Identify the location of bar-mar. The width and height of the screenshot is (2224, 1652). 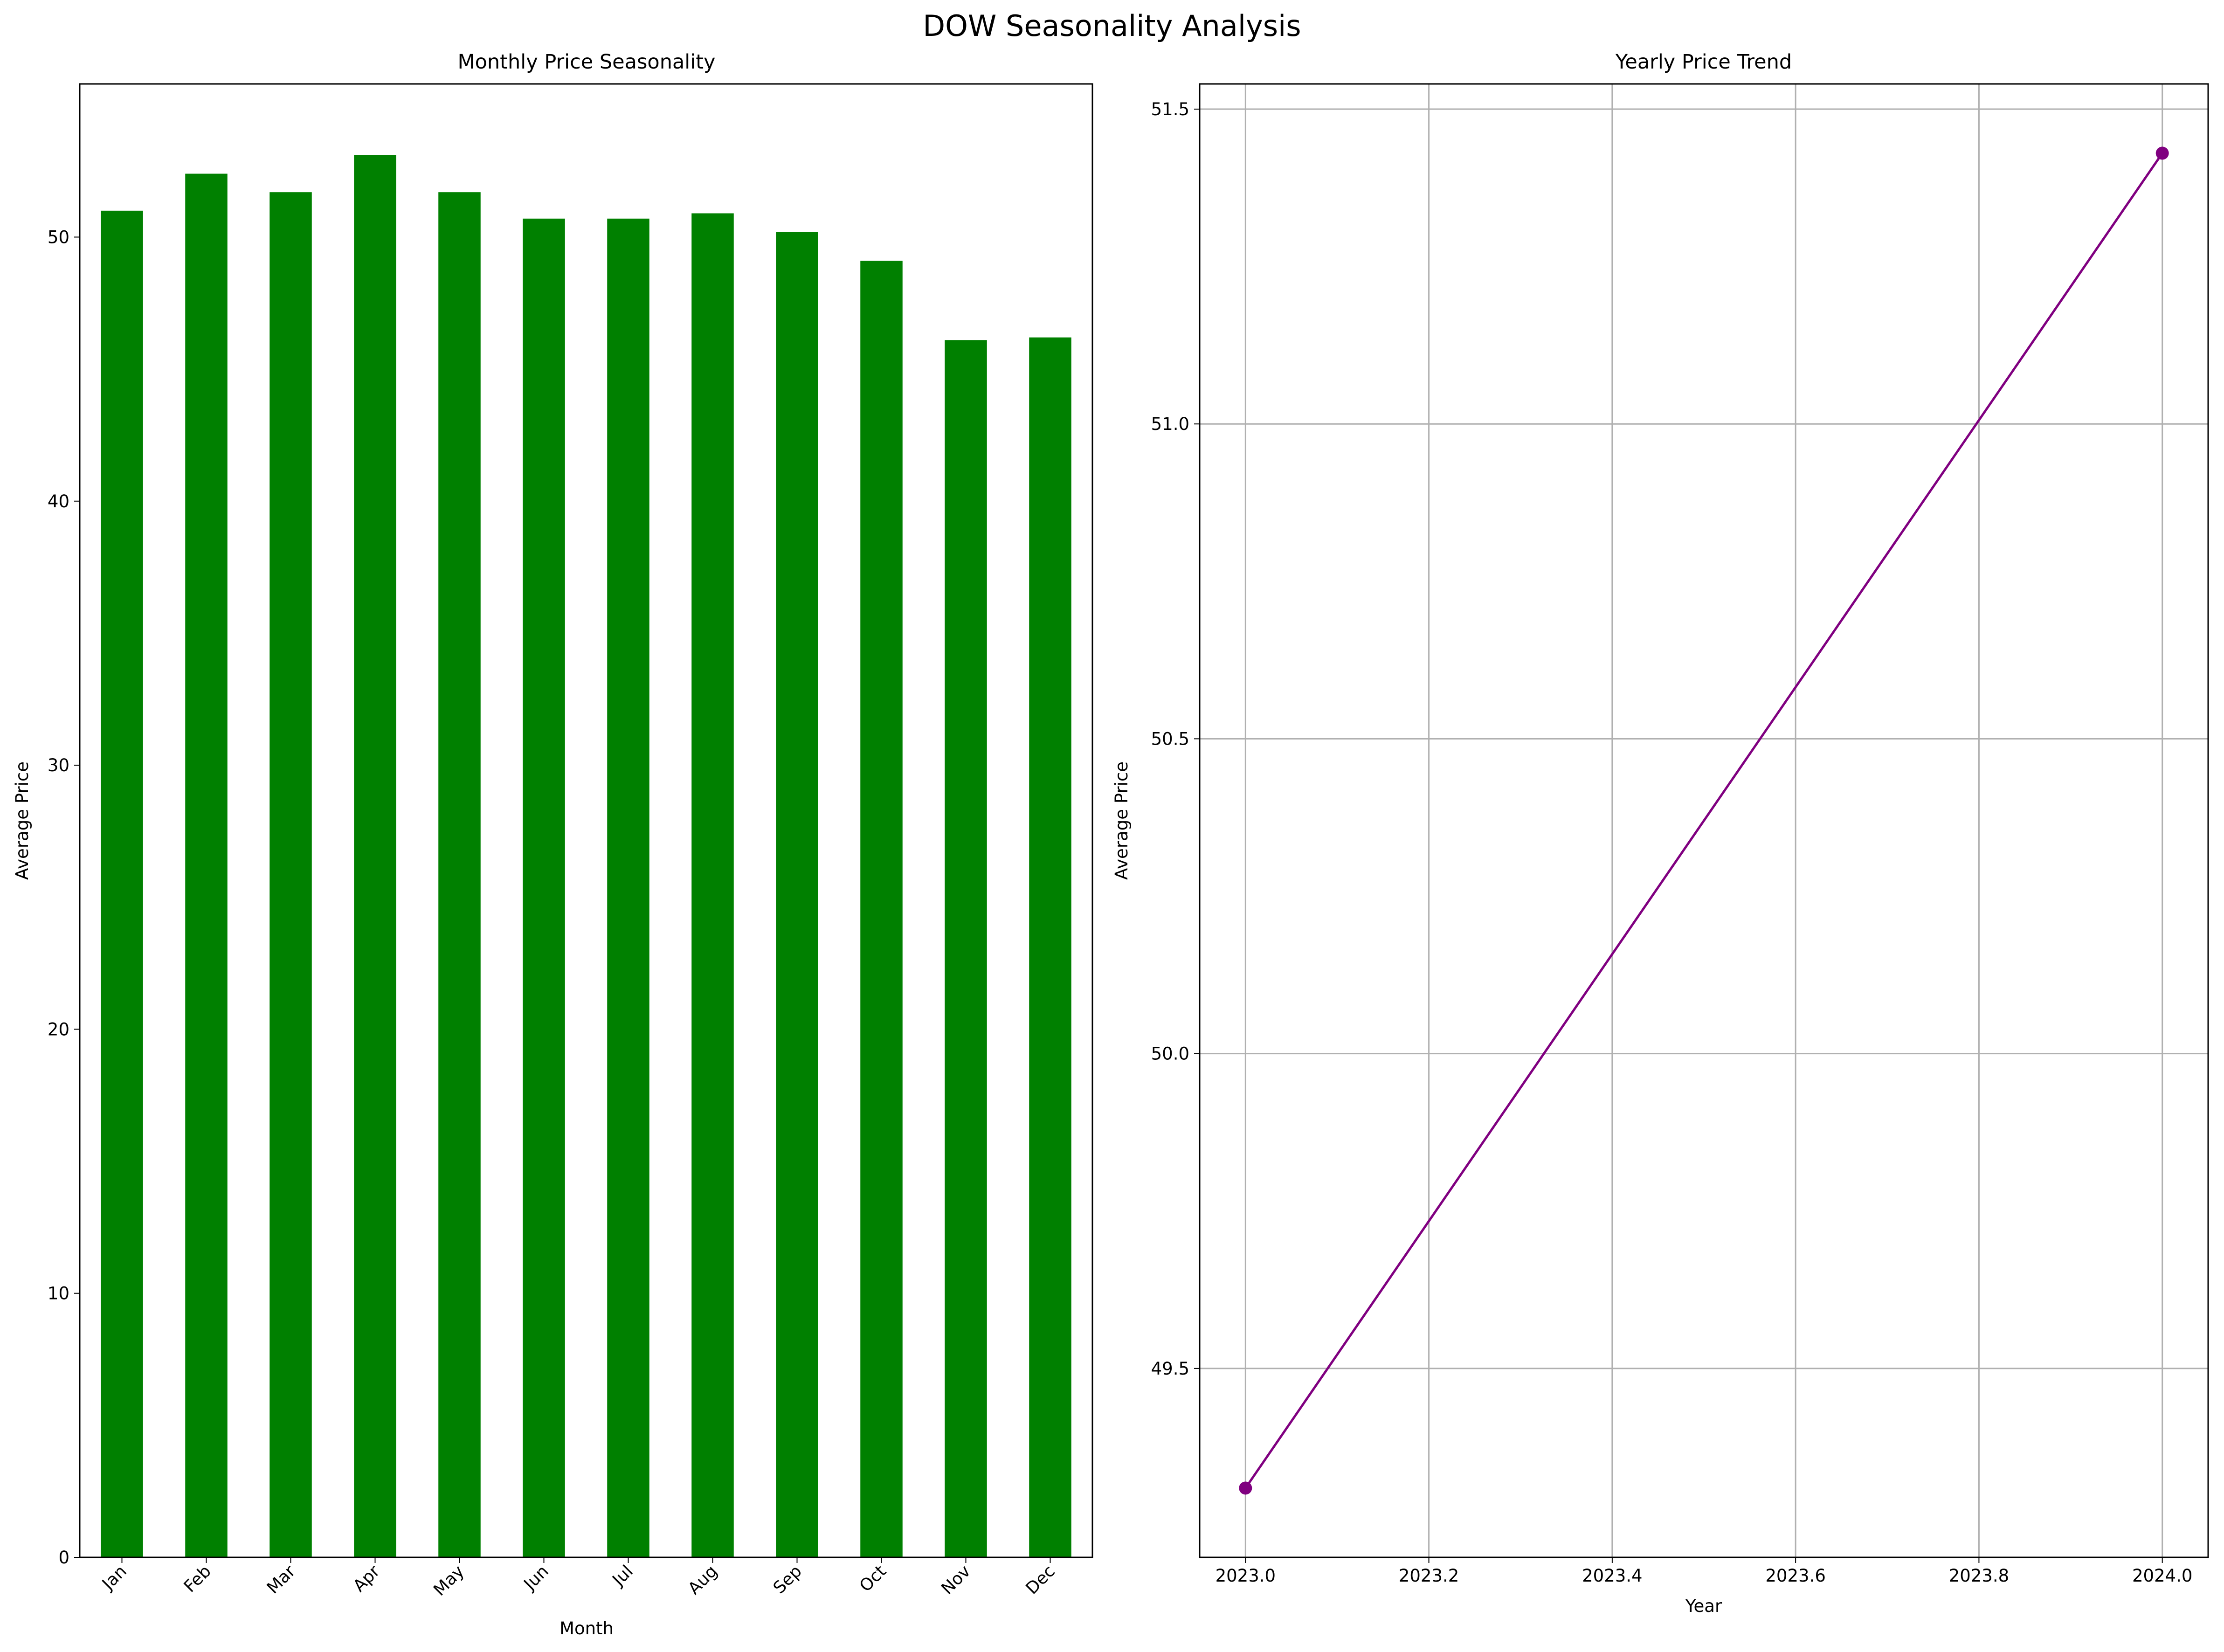
(290, 875).